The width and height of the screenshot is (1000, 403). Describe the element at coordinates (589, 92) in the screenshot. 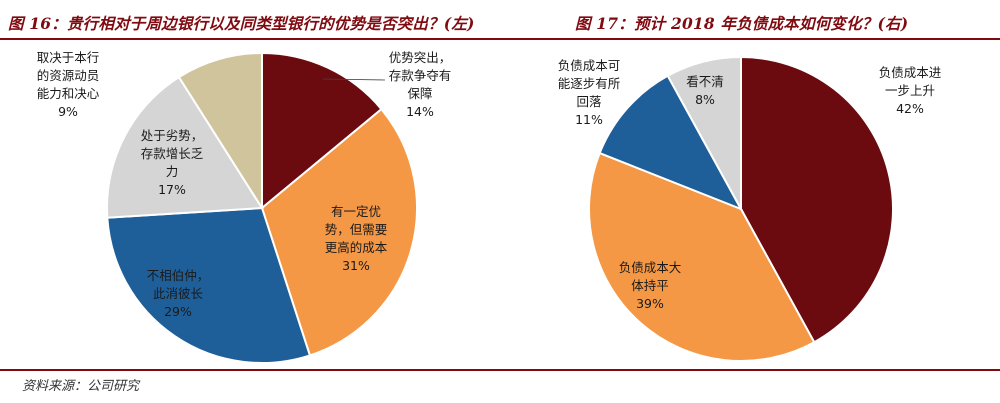

I see `pie-2-label-3: 负债成本可能逐步有所回落 11%` at that location.